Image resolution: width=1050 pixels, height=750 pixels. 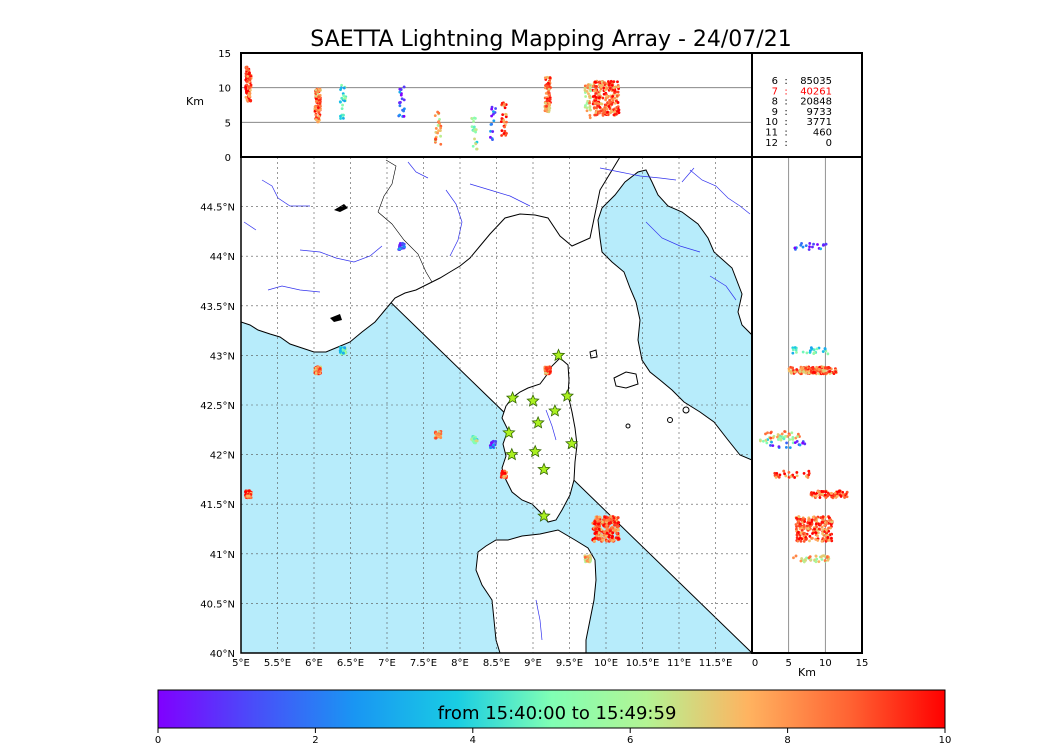 What do you see at coordinates (819, 122) in the screenshot?
I see `count-value: 3771` at bounding box center [819, 122].